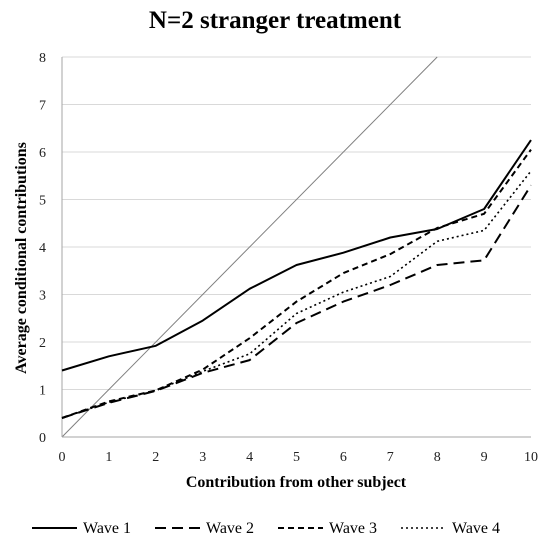 This screenshot has height=549, width=550. Describe the element at coordinates (21, 258) in the screenshot. I see `y-axis-label: Average conditional contributions` at that location.